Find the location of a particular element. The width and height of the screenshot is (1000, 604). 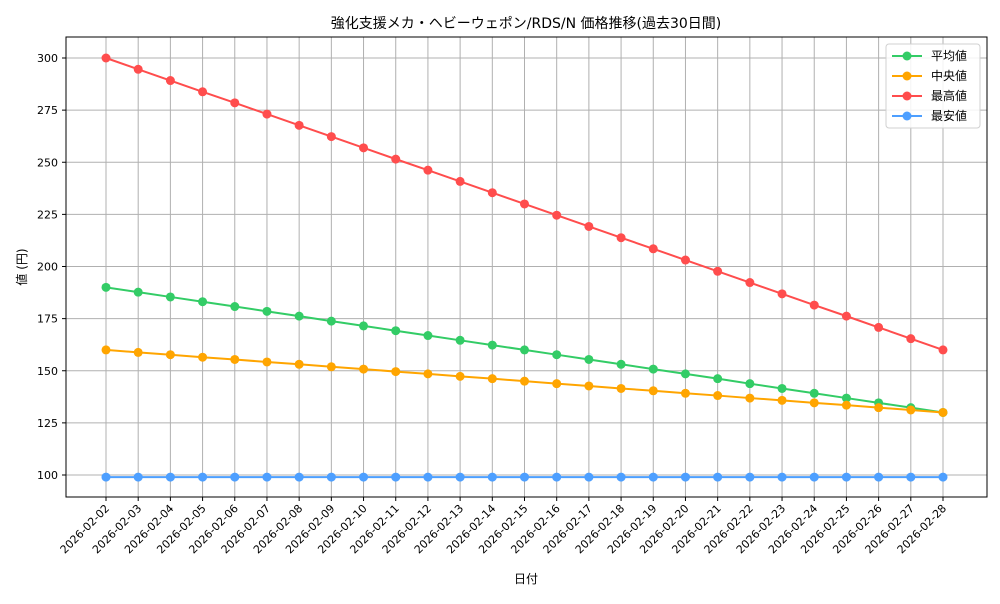

y-tick-label: 125 is located at coordinates (47, 423).